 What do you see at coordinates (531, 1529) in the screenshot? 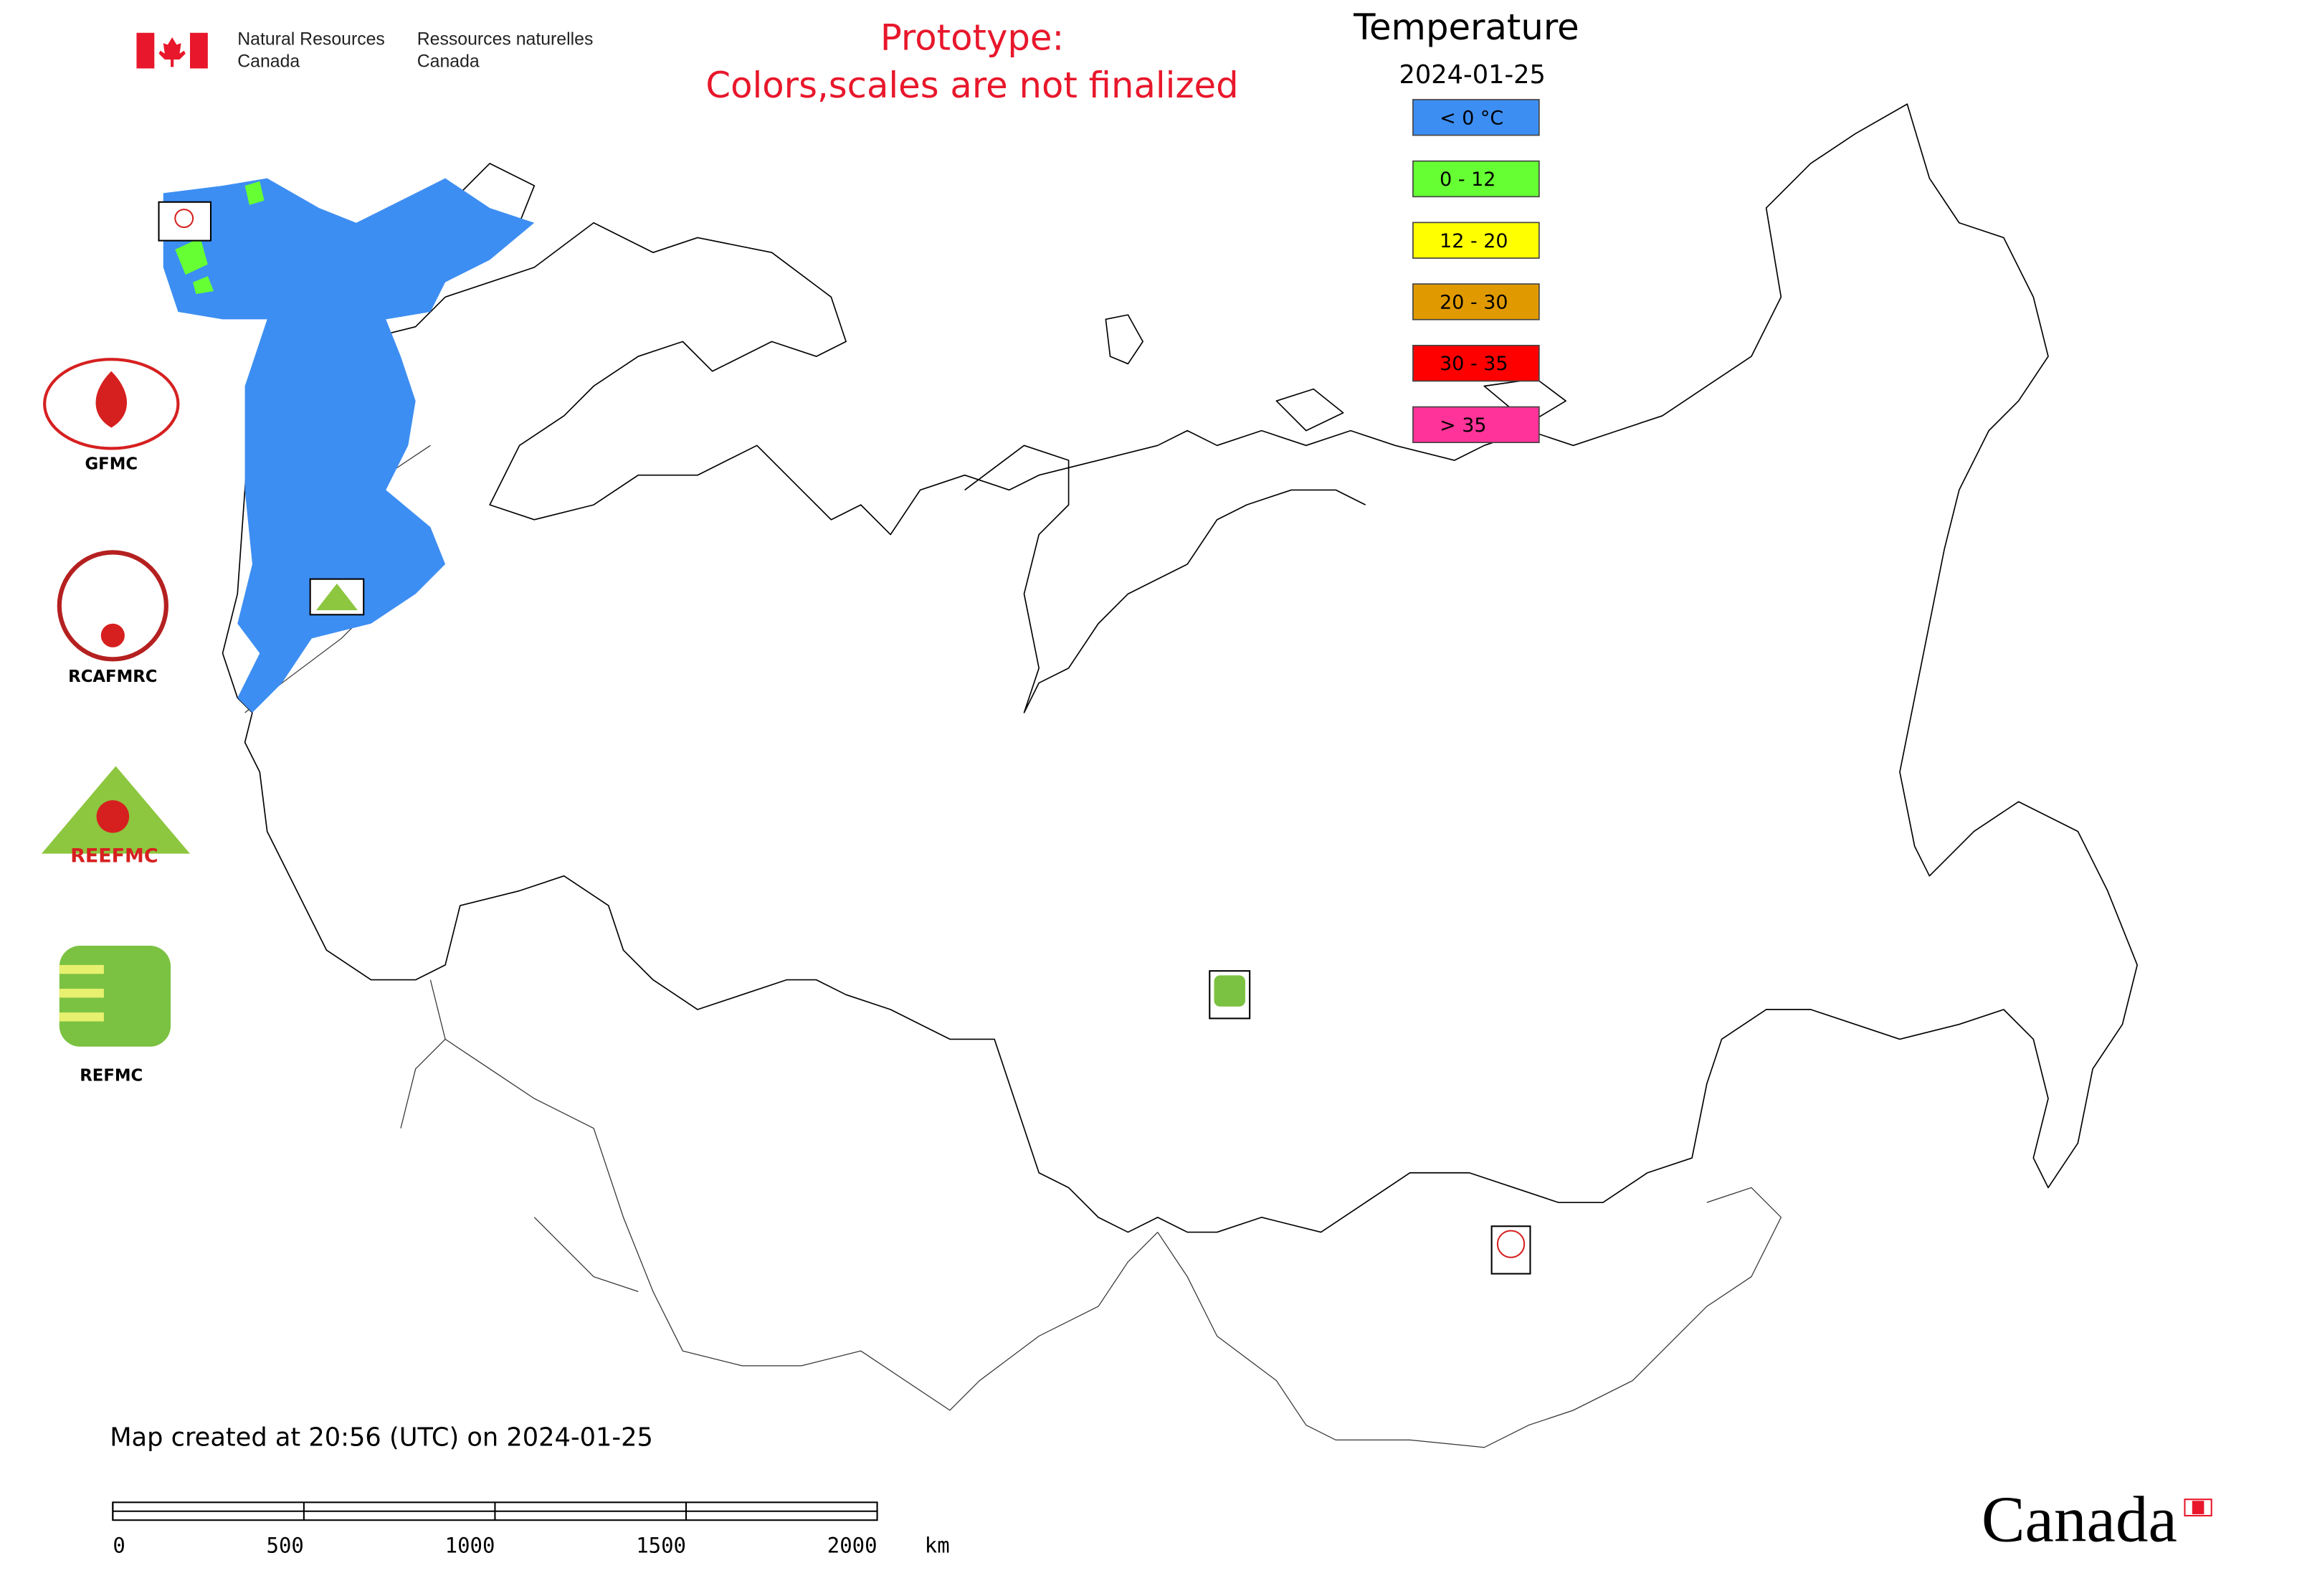
I see `scale-bar: 0 500 1000 1500 2000 km` at bounding box center [531, 1529].